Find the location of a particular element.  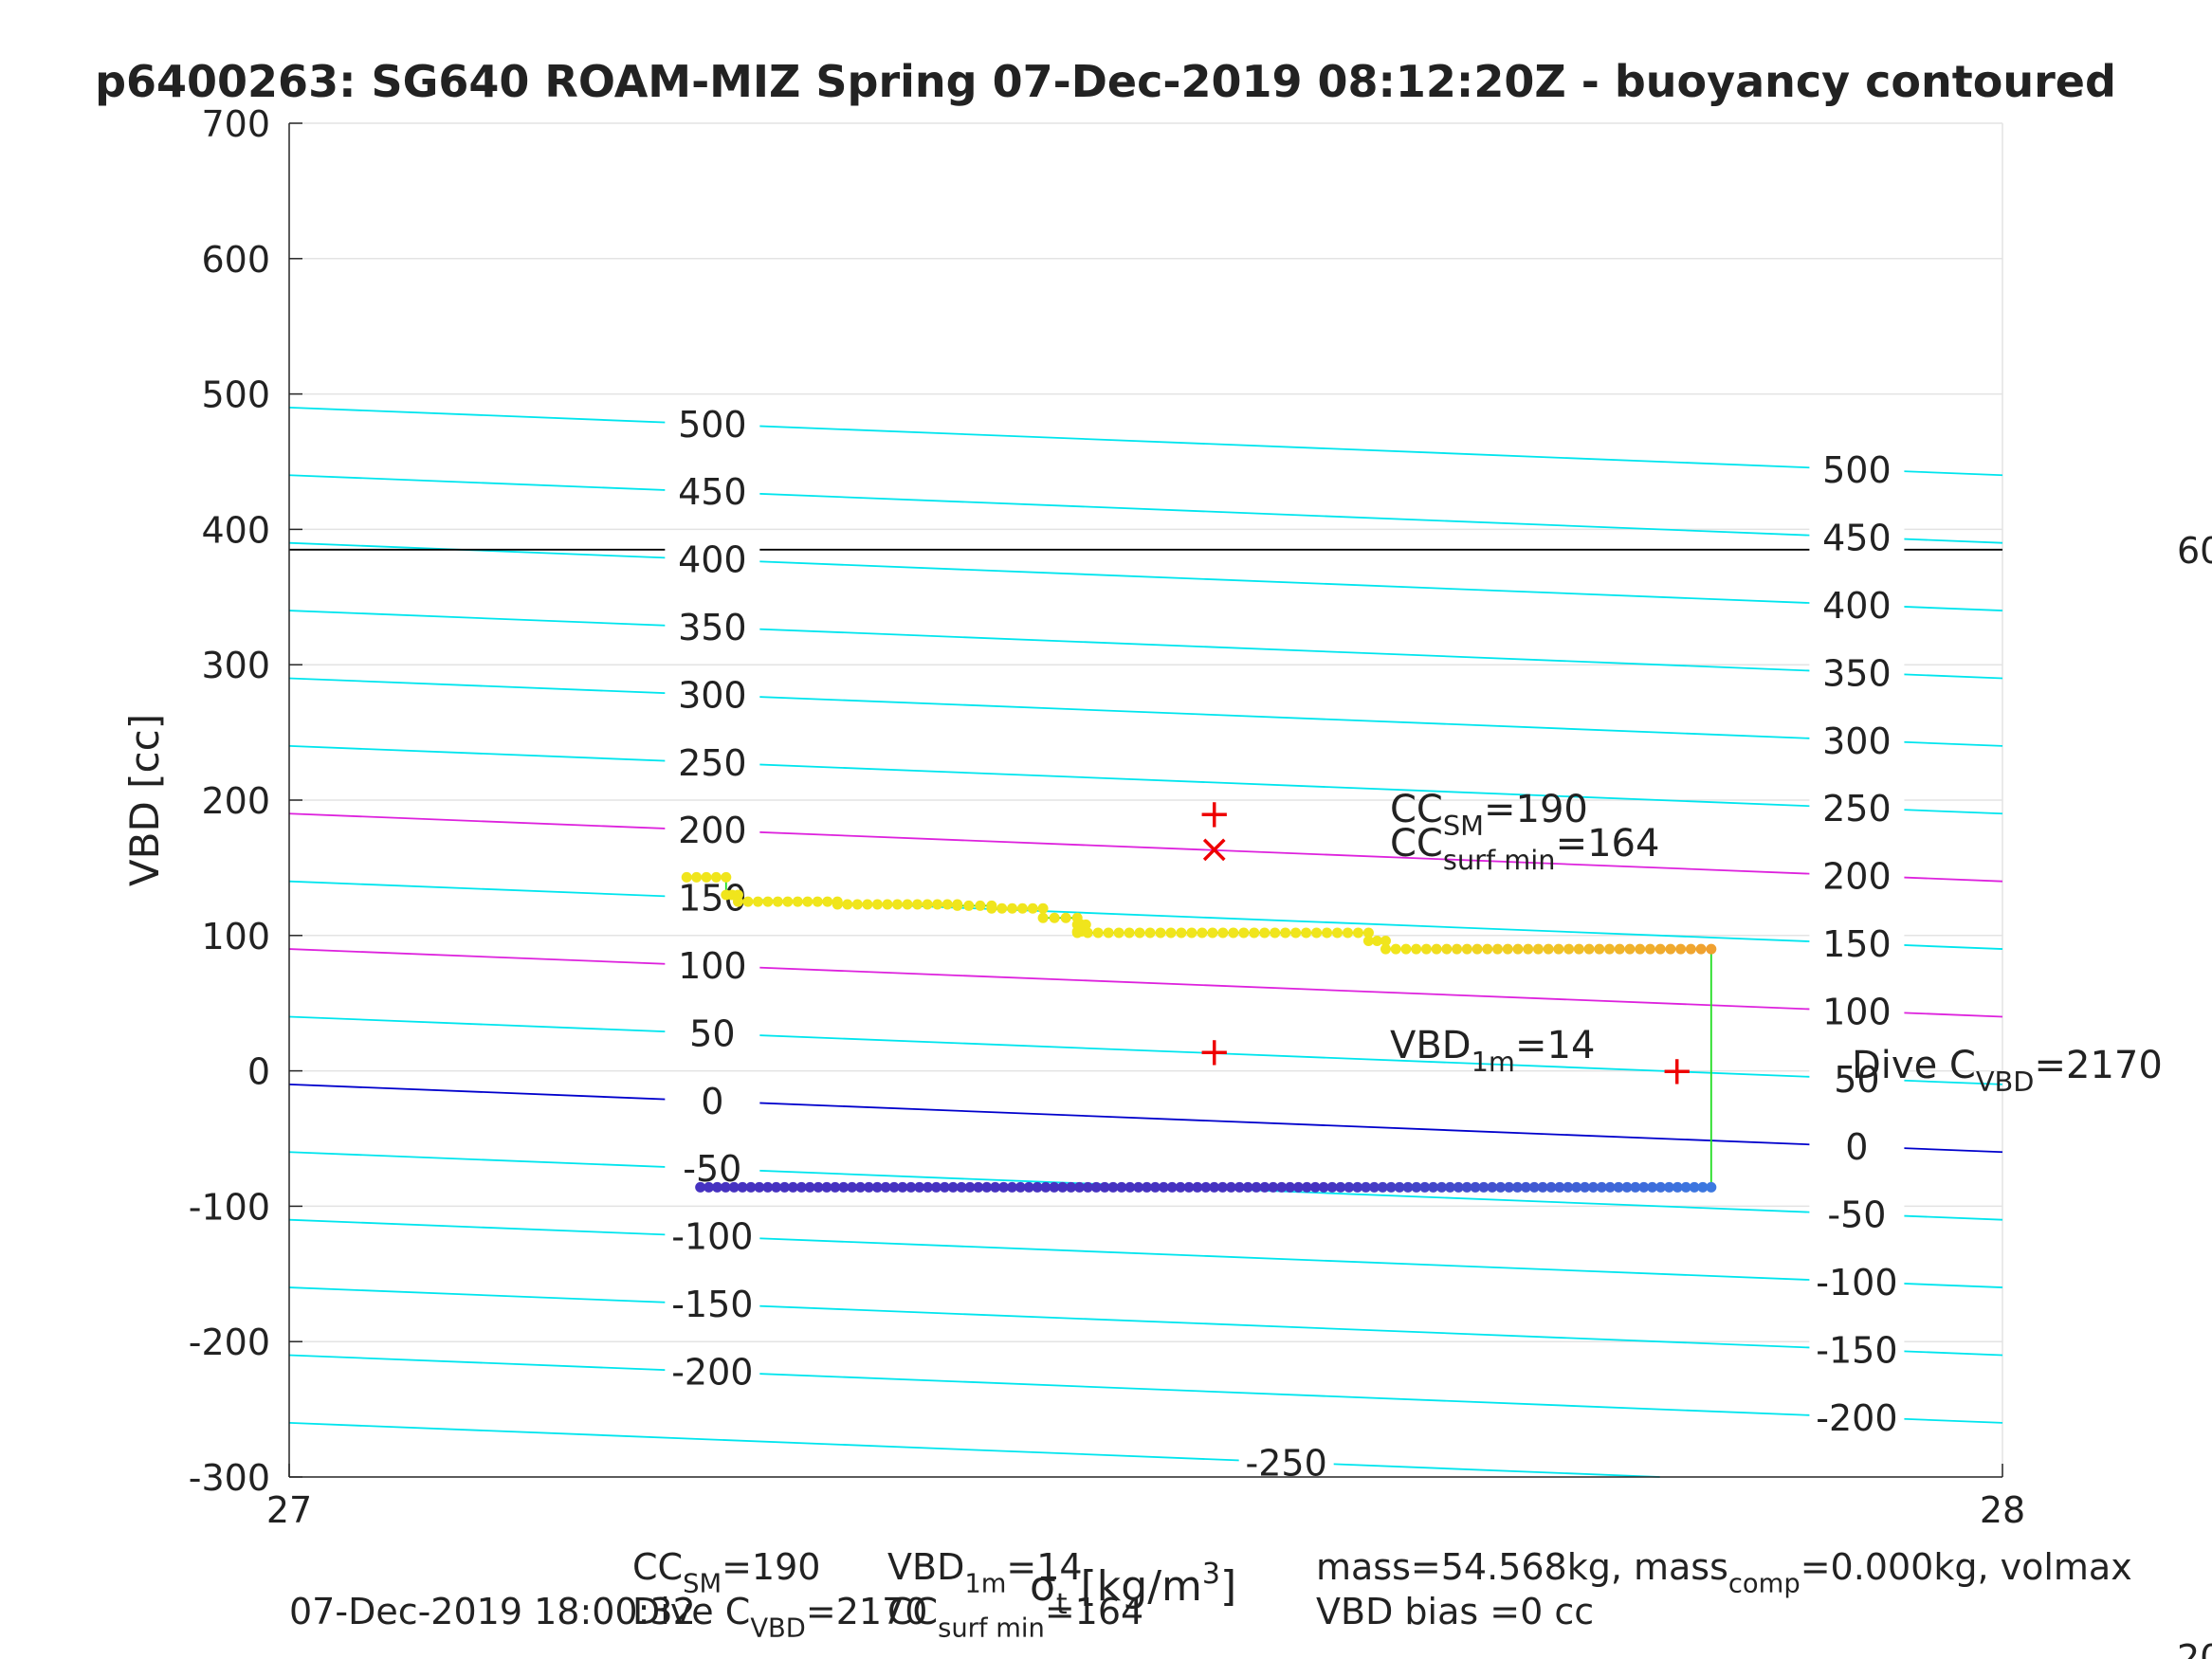

footer-cc-surf-min: CCsurf min=164 is located at coordinates (1015, 1617).